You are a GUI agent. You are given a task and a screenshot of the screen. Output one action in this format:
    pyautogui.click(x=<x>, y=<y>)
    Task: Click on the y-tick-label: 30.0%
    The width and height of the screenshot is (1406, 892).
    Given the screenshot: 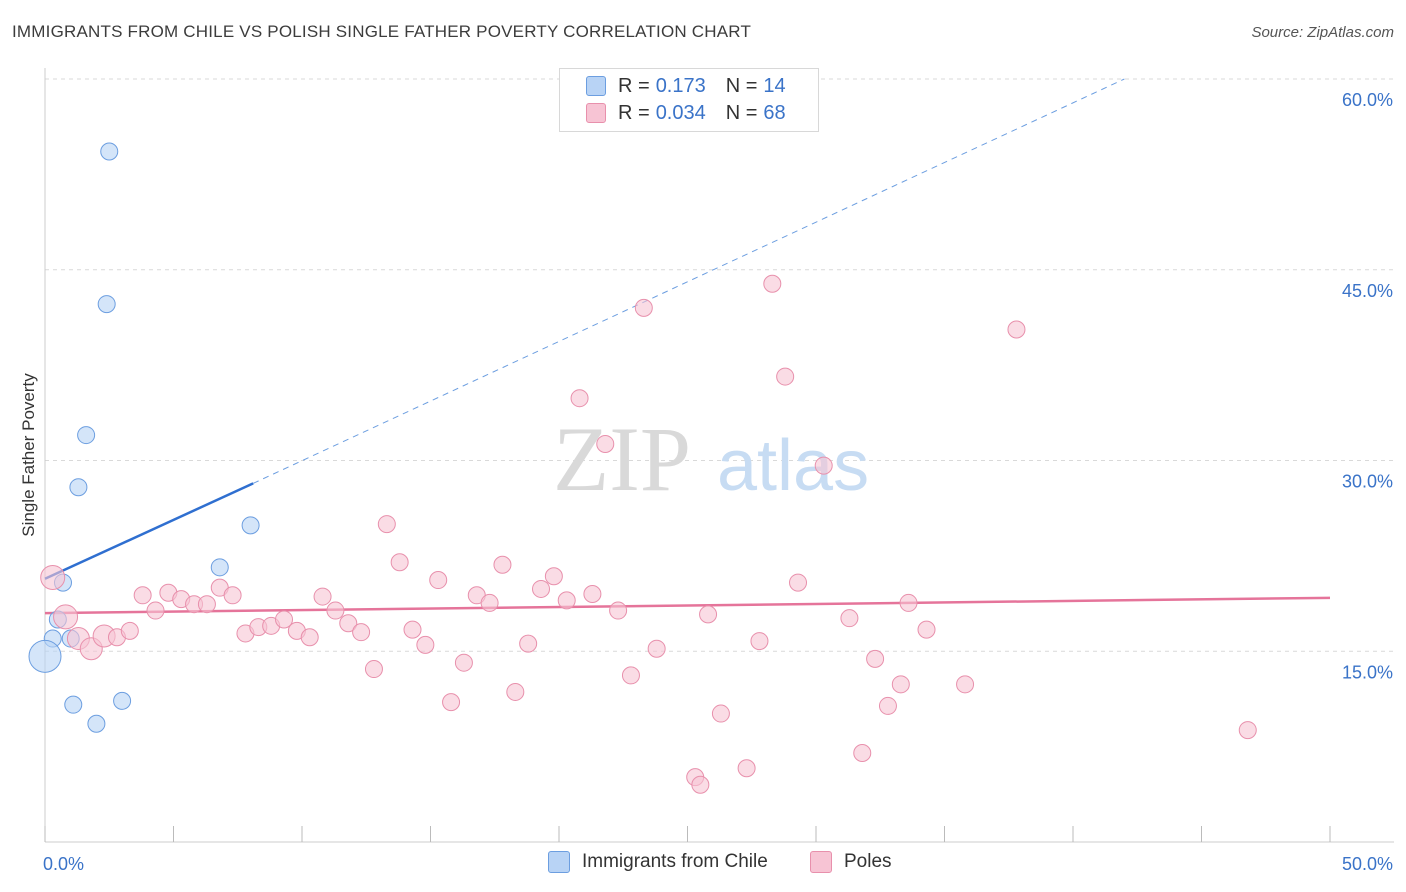 What is the action you would take?
    pyautogui.click(x=1367, y=482)
    